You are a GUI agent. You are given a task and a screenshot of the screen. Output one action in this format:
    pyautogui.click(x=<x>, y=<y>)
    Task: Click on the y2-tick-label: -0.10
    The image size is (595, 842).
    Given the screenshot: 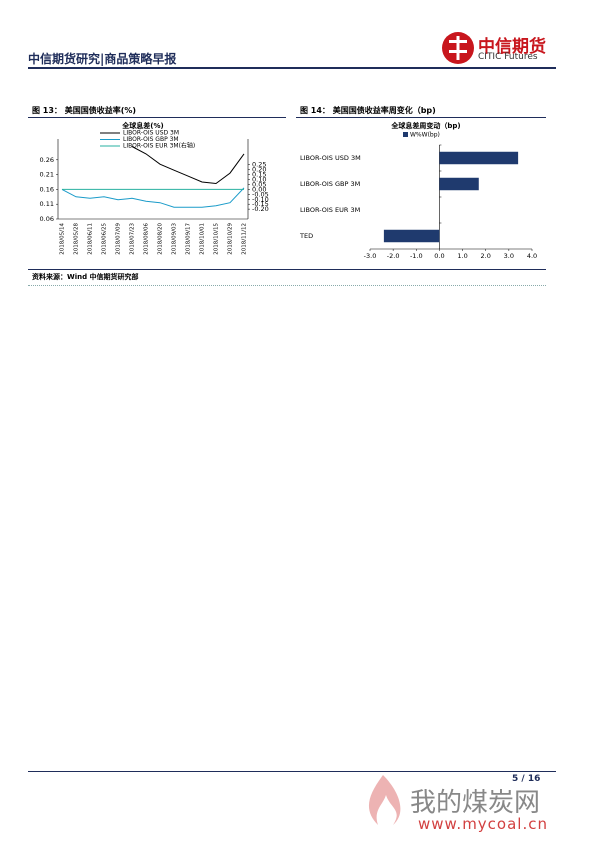 What is the action you would take?
    pyautogui.click(x=260, y=199)
    